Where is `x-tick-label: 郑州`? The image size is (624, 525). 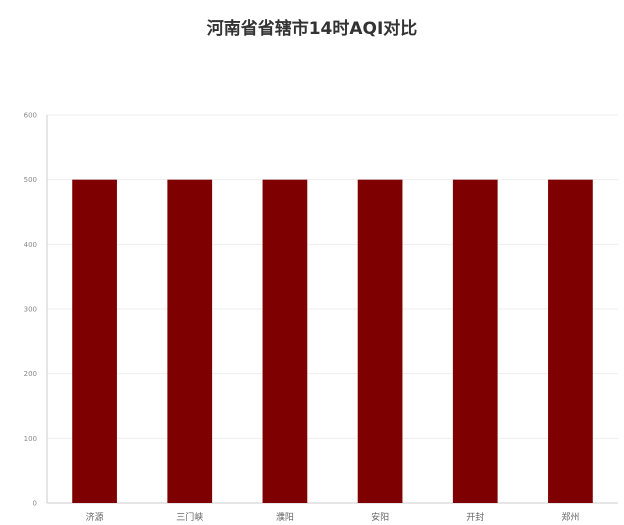
x-tick-label: 郑州 is located at coordinates (570, 517).